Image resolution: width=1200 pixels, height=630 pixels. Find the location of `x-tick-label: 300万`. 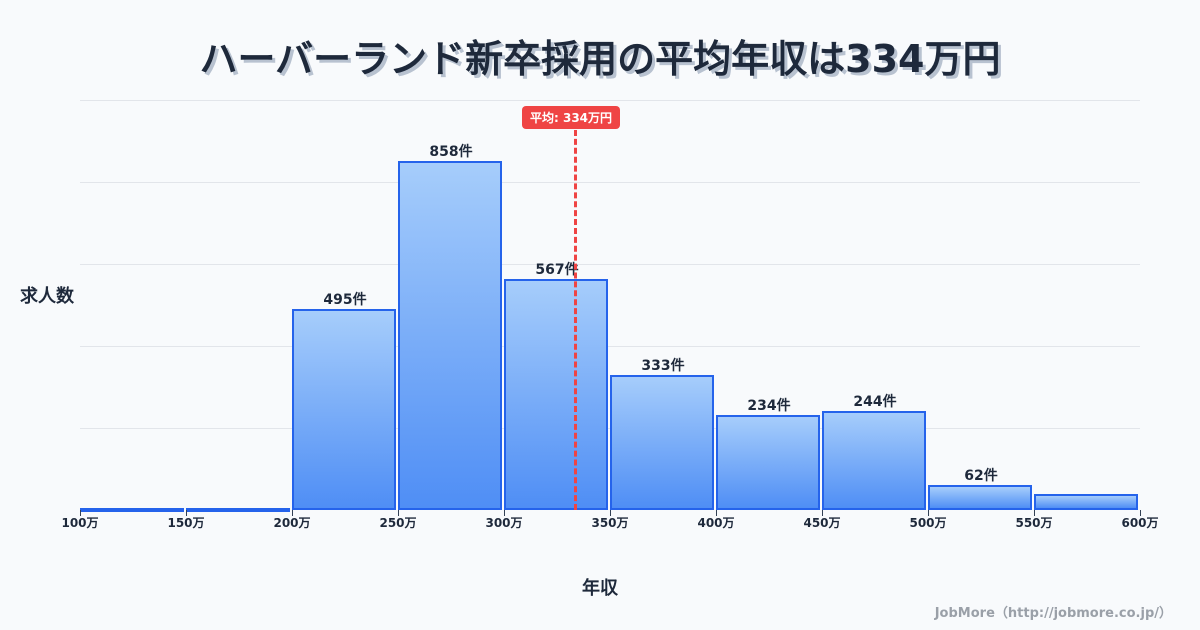

x-tick-label: 300万 is located at coordinates (504, 523).